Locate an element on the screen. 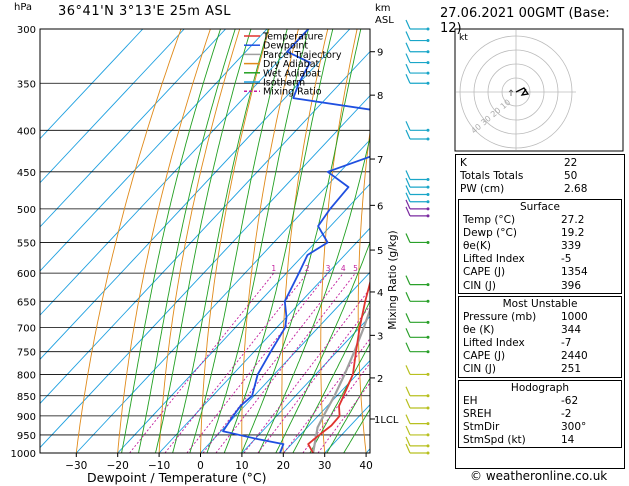 The width and height of the screenshot is (629, 486). temperature-line is located at coordinates (338, 366).